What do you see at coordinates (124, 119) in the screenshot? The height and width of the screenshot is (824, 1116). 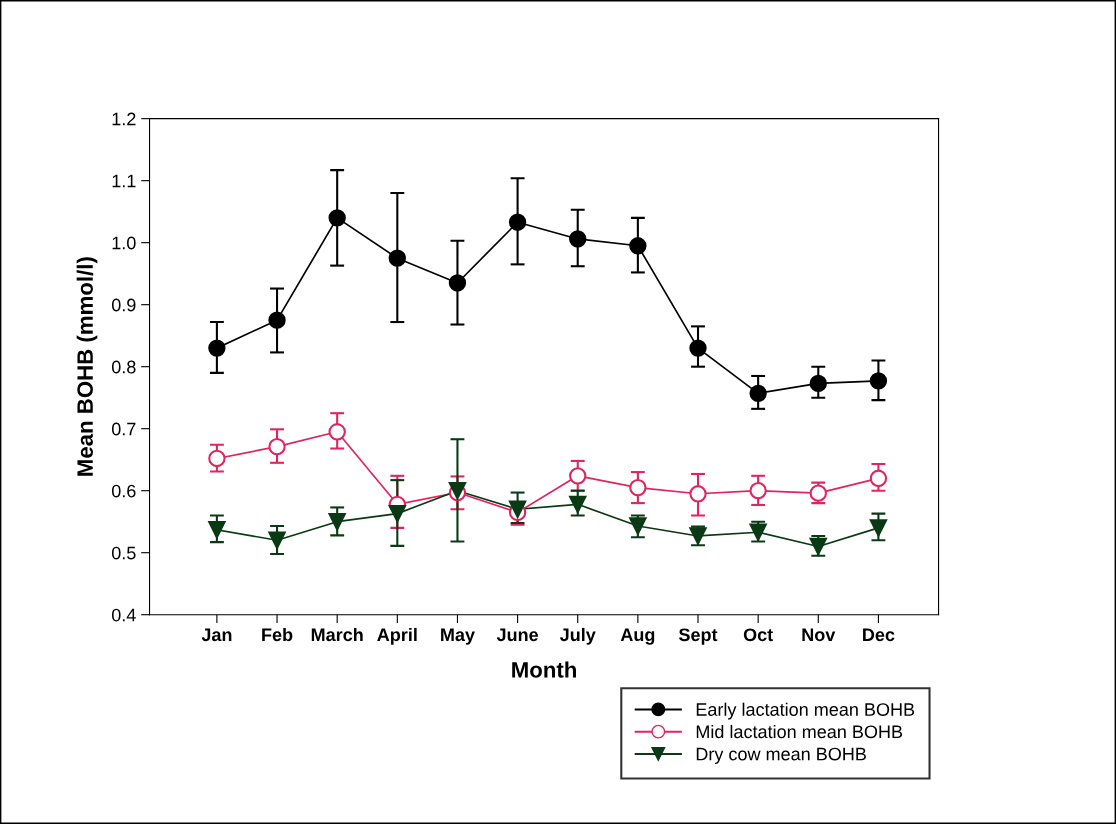 I see `y-tick-label: 1.2` at bounding box center [124, 119].